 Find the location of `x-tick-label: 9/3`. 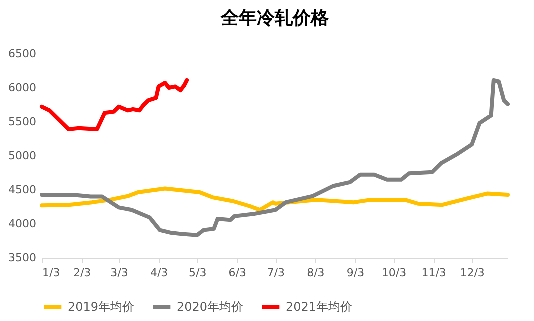

x-tick-label: 9/3 is located at coordinates (355, 273).